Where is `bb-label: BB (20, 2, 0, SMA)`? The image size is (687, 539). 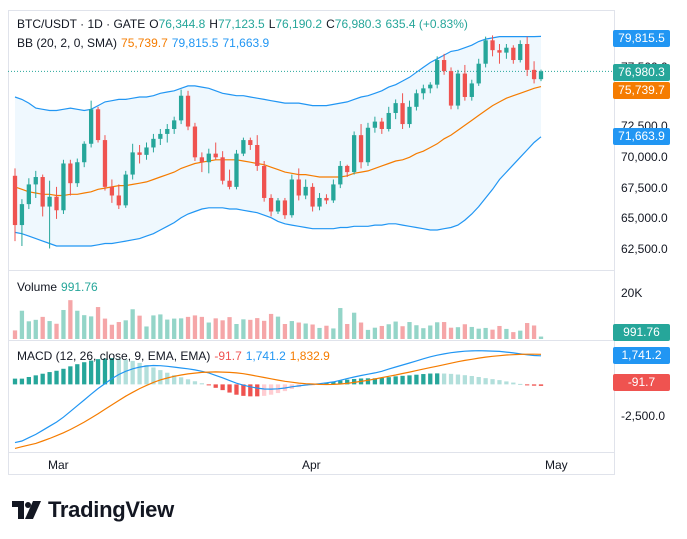 bb-label: BB (20, 2, 0, SMA) is located at coordinates (67, 43).